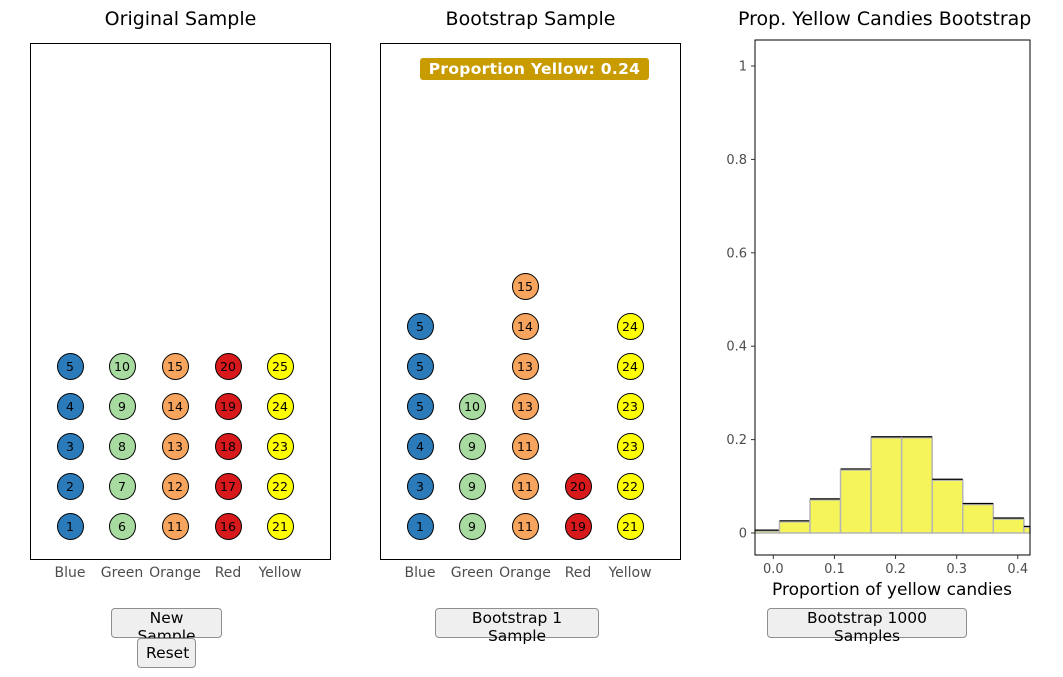 The height and width of the screenshot is (677, 1063). Describe the element at coordinates (885, 19) in the screenshot. I see `histogram-title: Prop. Yellow Candies Bootstrap` at that location.